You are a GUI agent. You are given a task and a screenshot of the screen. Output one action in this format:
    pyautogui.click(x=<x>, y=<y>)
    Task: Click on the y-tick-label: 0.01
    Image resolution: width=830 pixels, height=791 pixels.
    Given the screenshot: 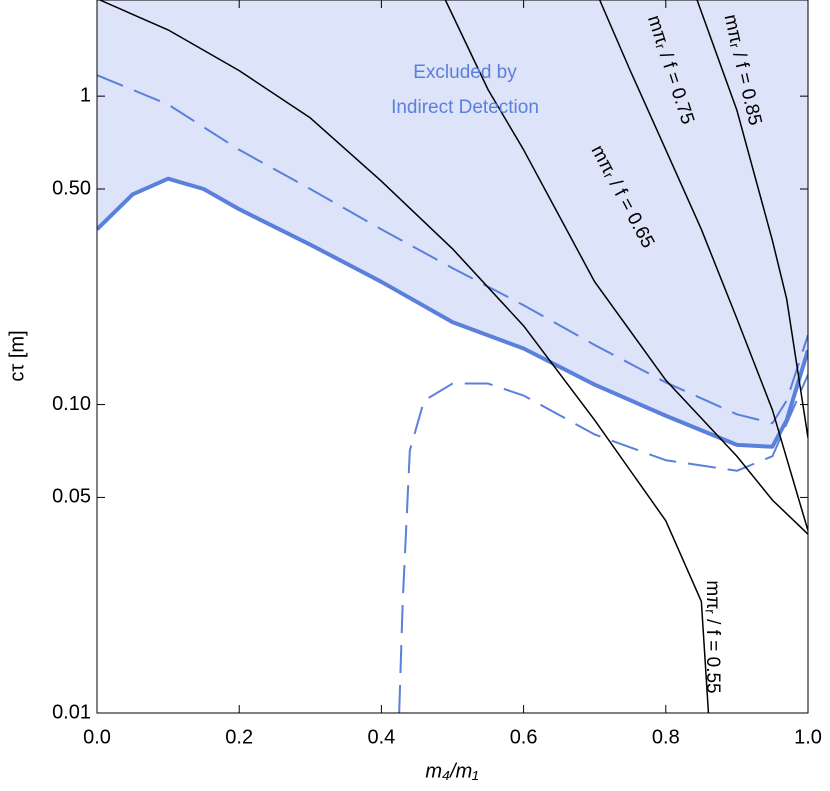 What is the action you would take?
    pyautogui.click(x=71, y=712)
    